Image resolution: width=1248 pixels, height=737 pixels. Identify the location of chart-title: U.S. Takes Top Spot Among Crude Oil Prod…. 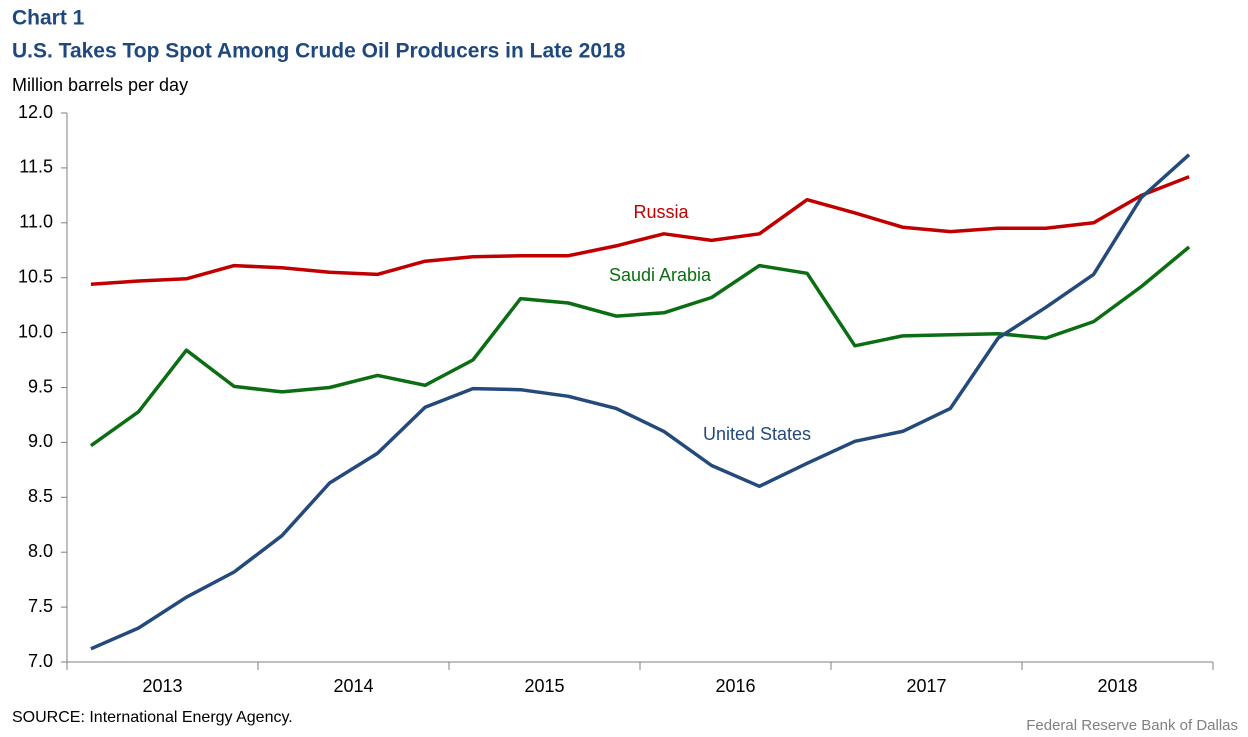
(319, 51).